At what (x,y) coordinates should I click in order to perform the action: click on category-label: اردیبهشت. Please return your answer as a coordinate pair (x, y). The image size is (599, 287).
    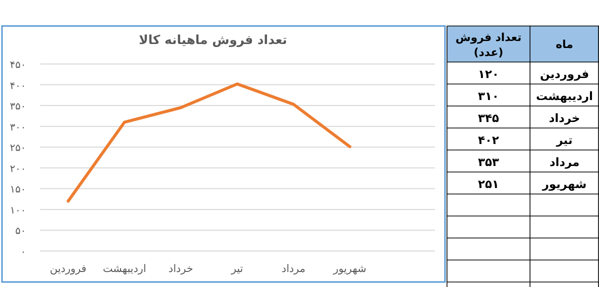
    Looking at the image, I should click on (564, 96).